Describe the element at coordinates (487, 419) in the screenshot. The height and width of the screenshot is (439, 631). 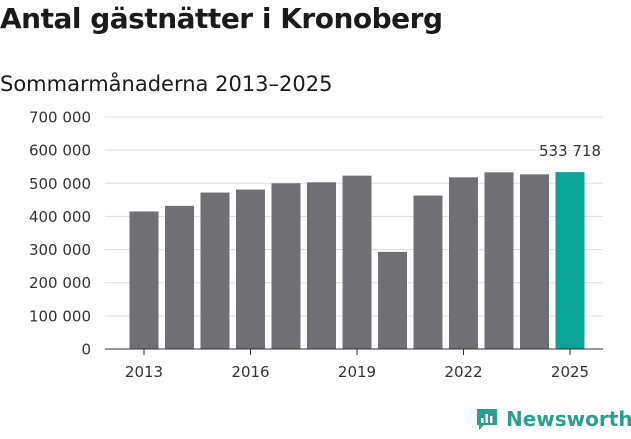
I see `newsworthy-icon` at that location.